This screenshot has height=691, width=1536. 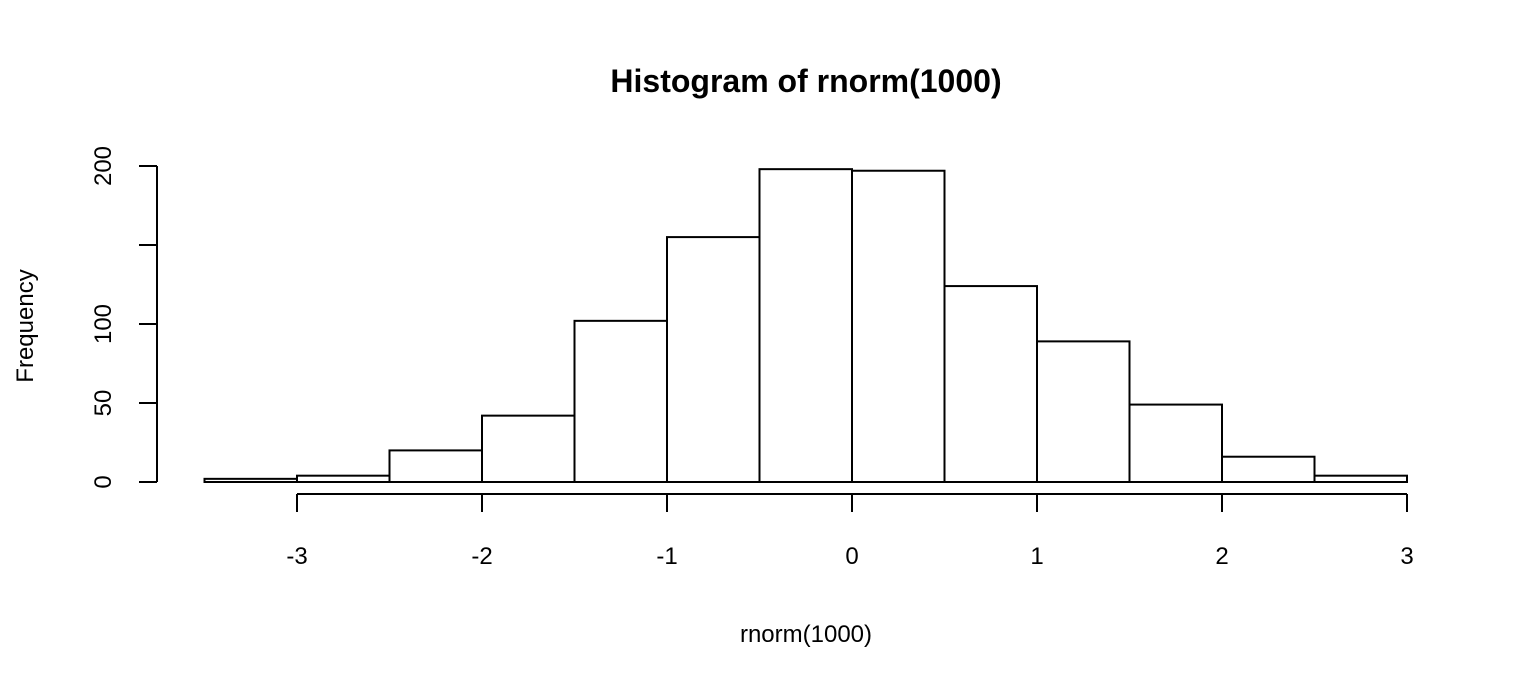 What do you see at coordinates (851, 556) in the screenshot?
I see `x-tick-label: 0` at bounding box center [851, 556].